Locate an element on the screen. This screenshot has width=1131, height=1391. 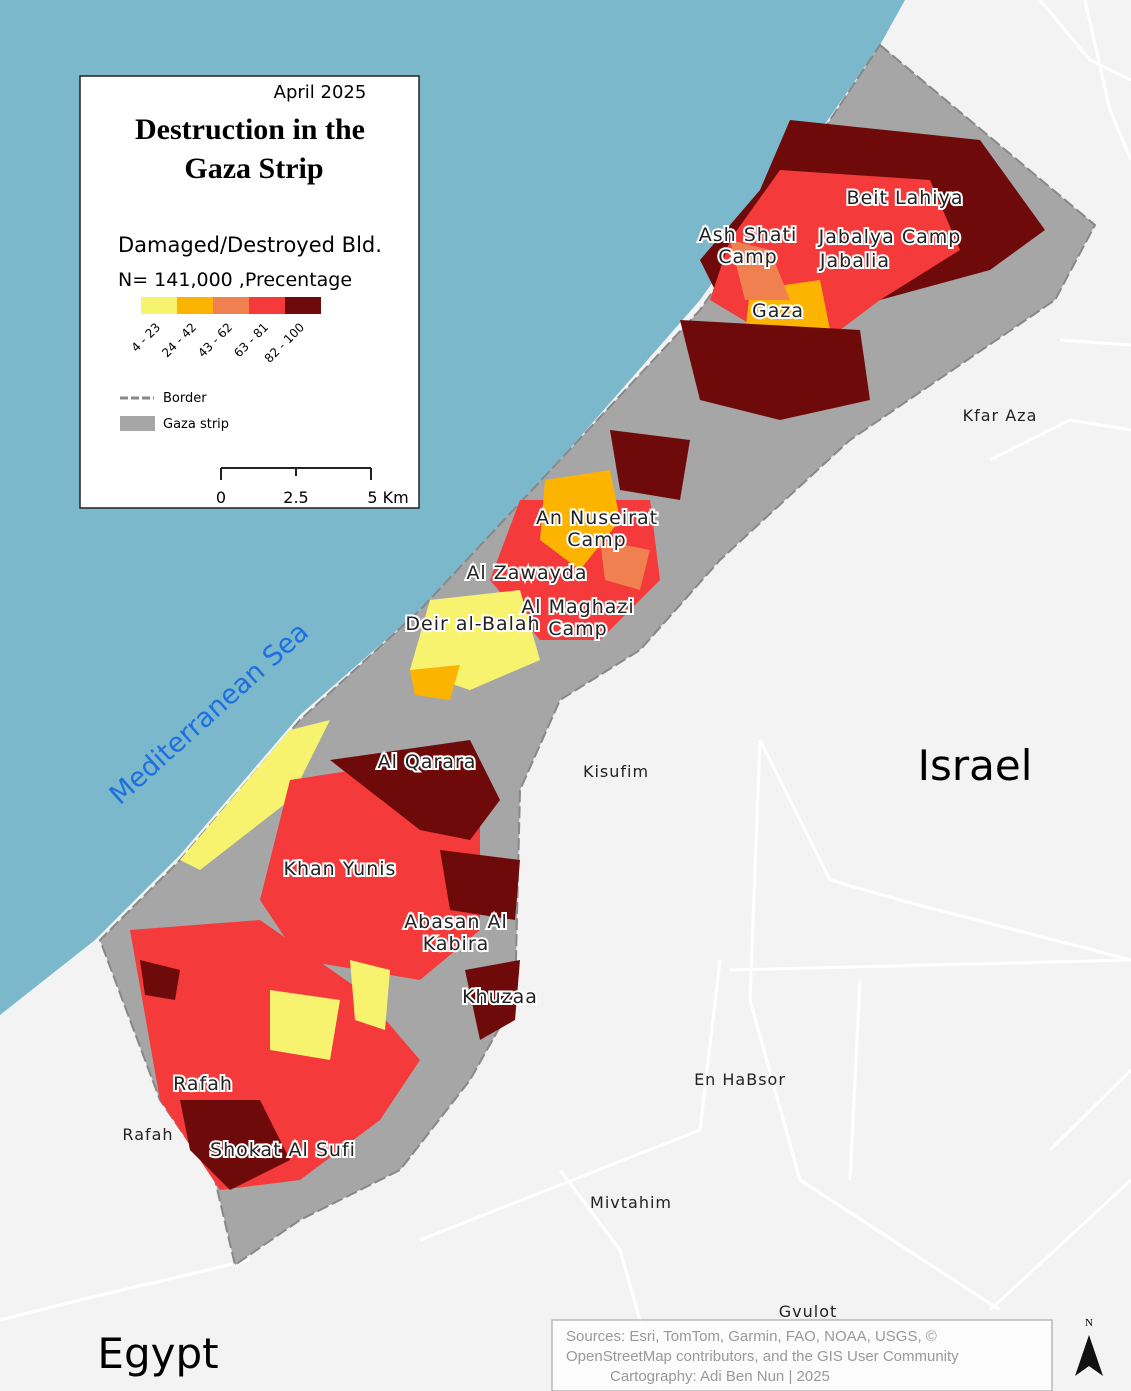
place-label: An Nuseirat is located at coordinates (597, 518).